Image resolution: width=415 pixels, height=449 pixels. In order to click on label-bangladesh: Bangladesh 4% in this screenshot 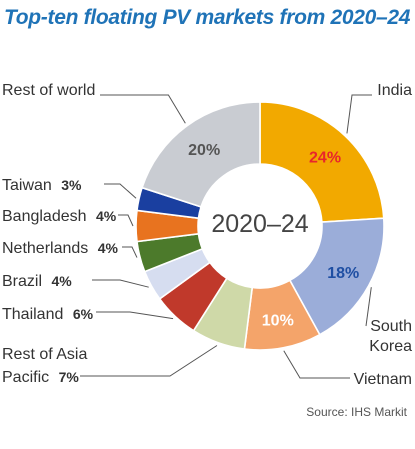, I will do `click(59, 216)`.